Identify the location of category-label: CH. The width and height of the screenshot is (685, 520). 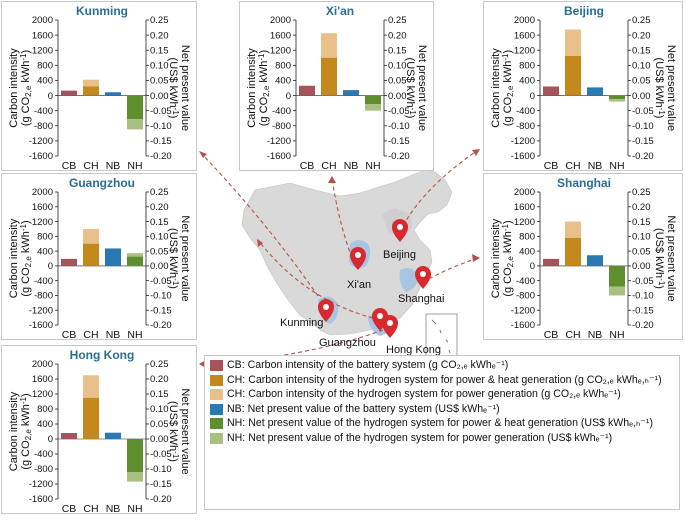
(572, 166).